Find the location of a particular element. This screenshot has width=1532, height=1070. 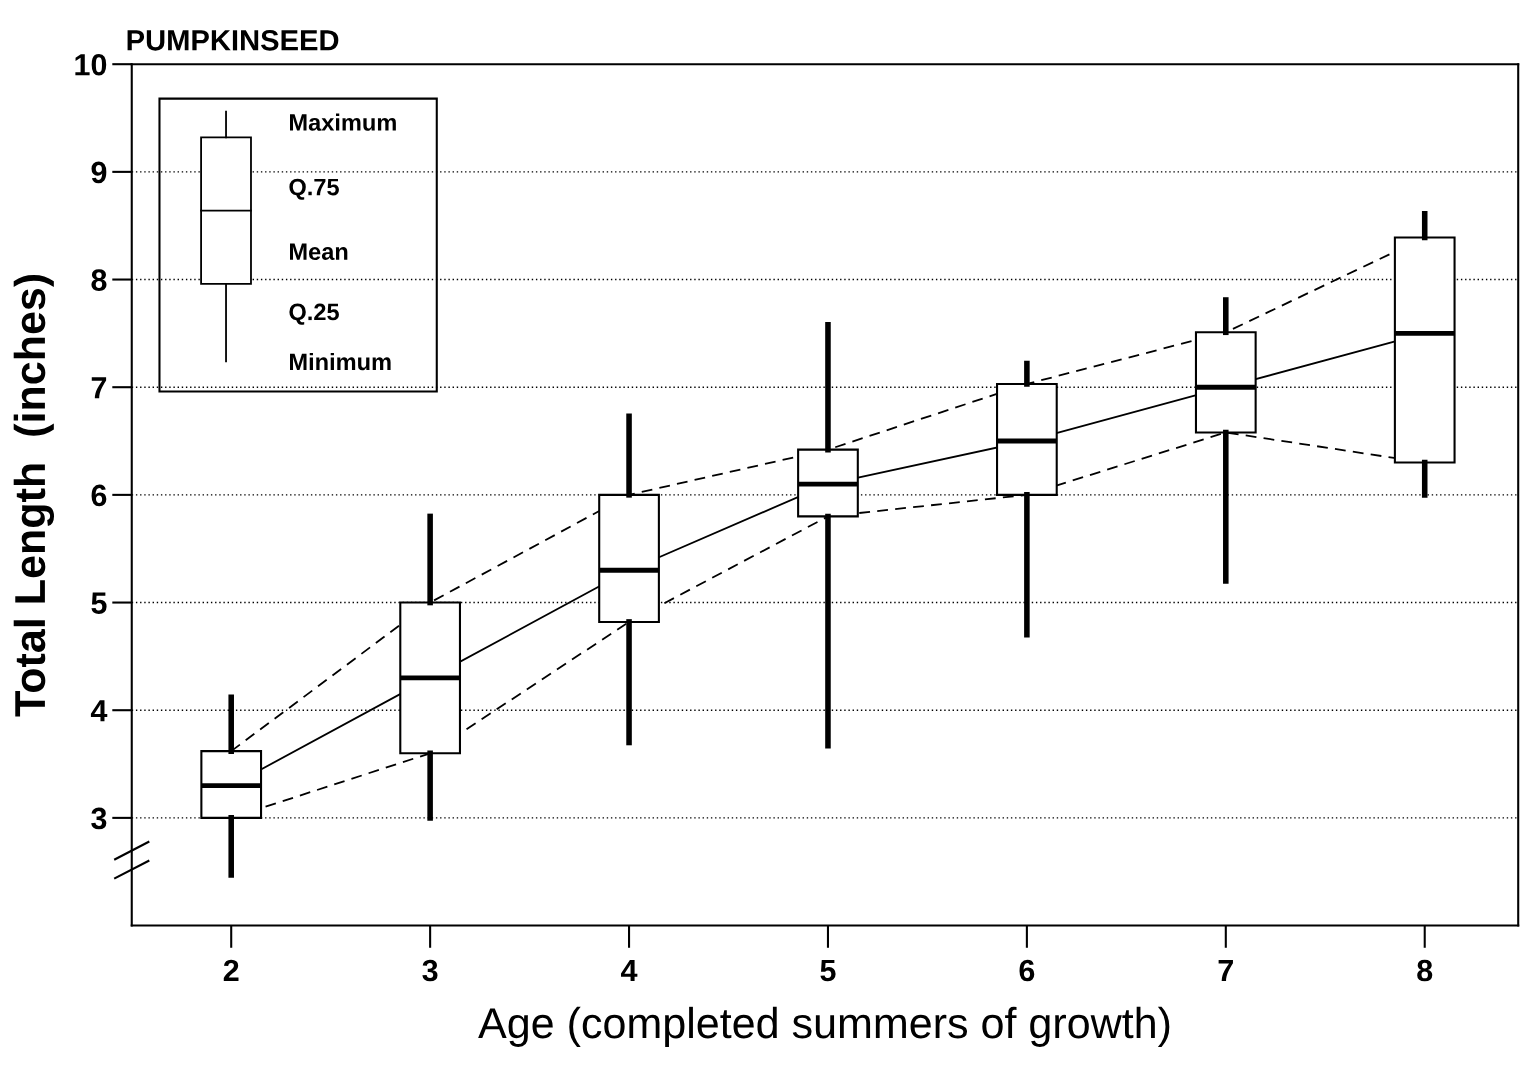

x-tick-label: 2 is located at coordinates (231, 970).